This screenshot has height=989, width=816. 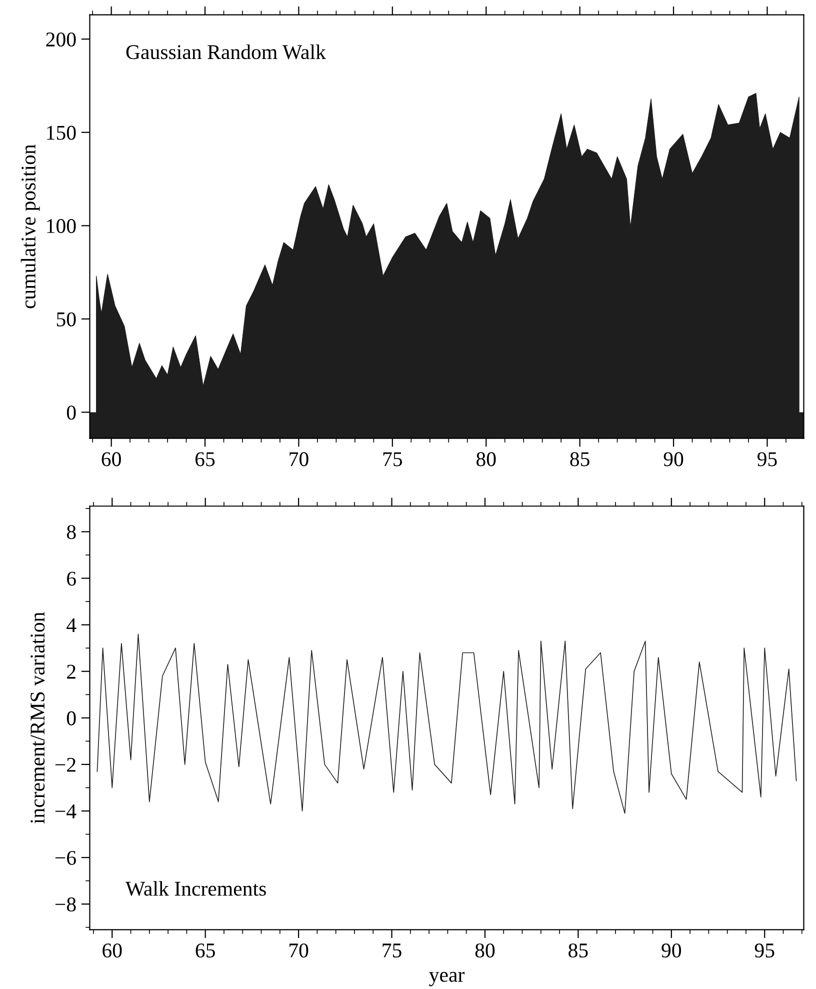 I want to click on y-tick-label: 100, so click(x=61, y=226).